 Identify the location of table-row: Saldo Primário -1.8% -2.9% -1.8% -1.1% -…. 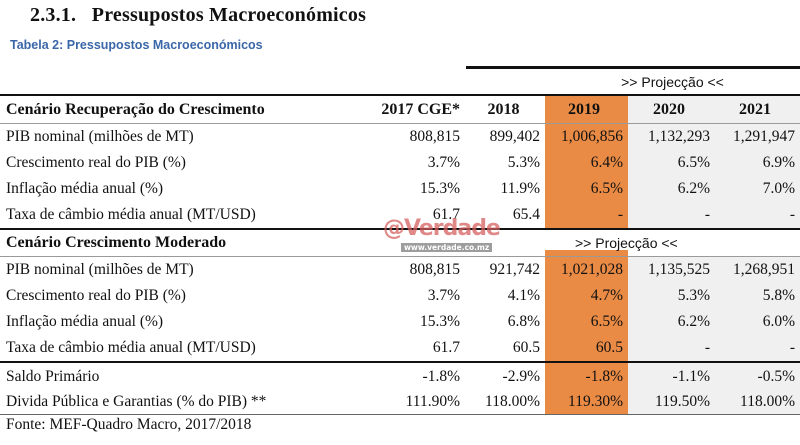
(400, 377).